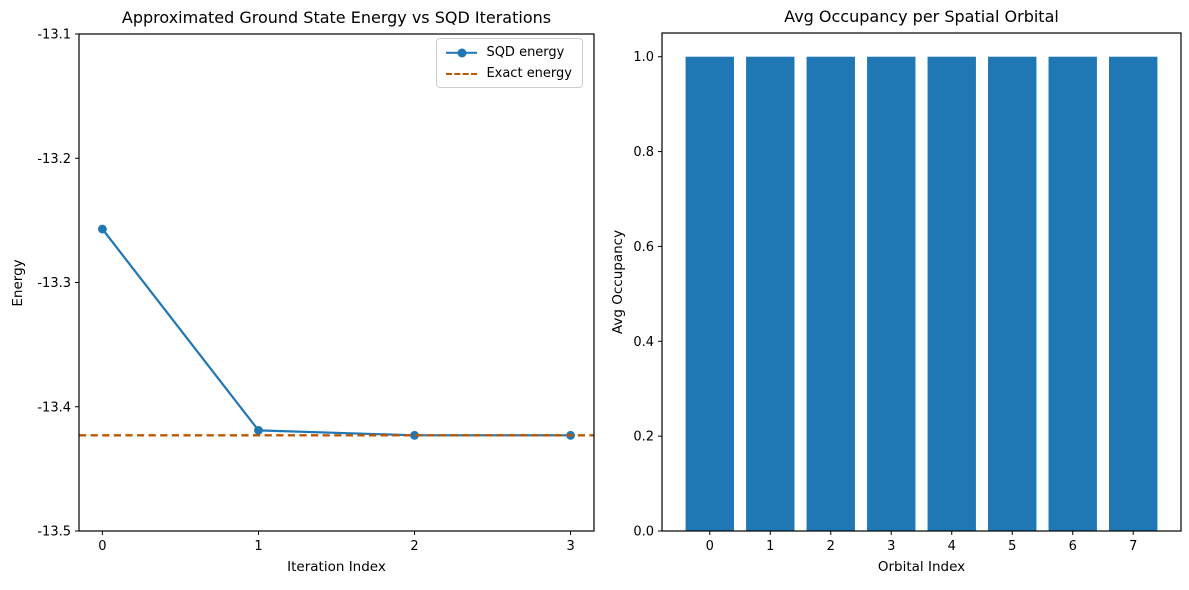 The width and height of the screenshot is (1189, 590). Describe the element at coordinates (336, 567) in the screenshot. I see `energy-x-axis-label: Iteration Index` at that location.